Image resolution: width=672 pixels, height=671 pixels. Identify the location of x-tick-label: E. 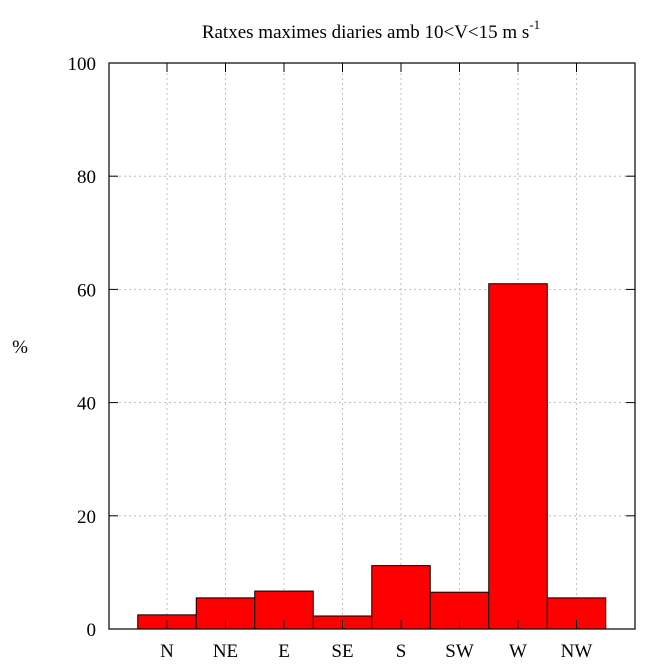
(284, 651).